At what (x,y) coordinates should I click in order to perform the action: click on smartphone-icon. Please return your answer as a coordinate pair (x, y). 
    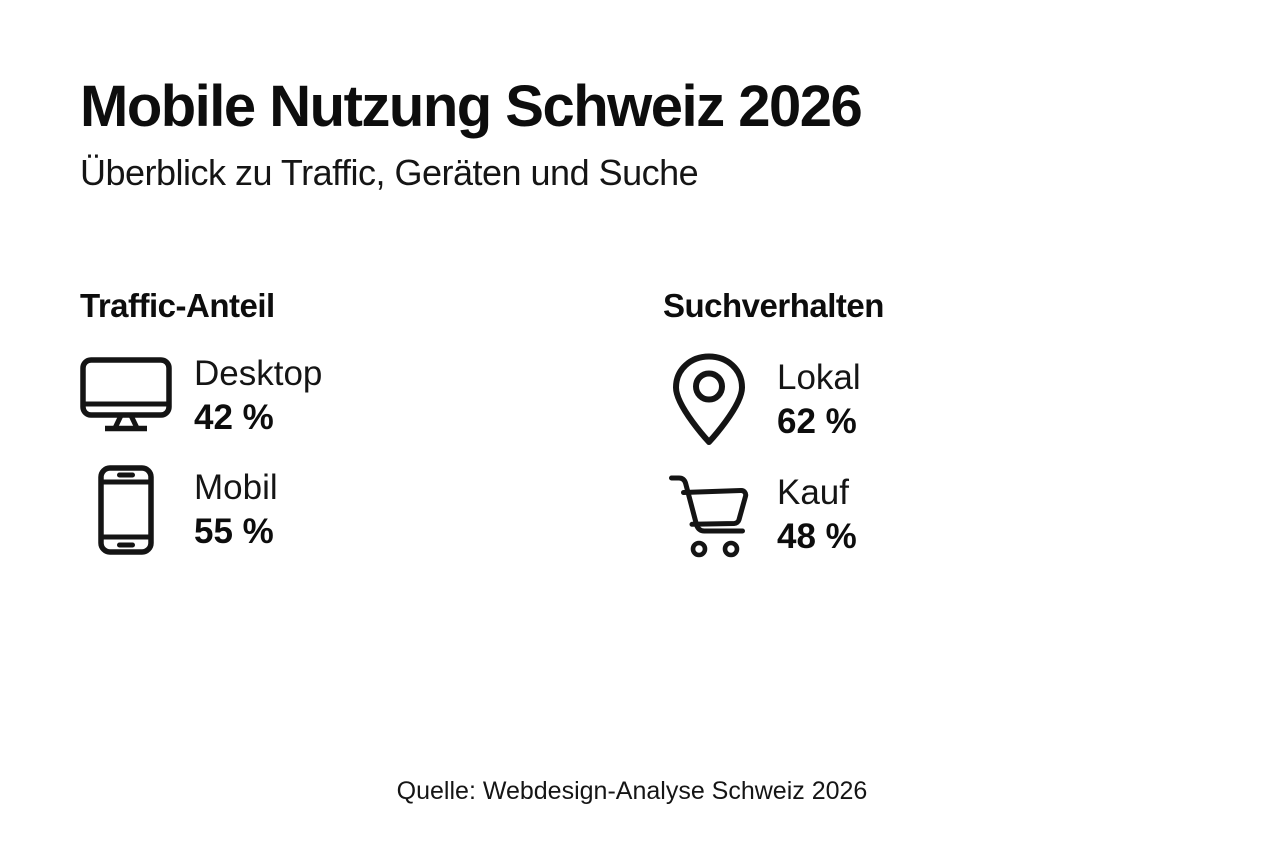
    Looking at the image, I should click on (126, 510).